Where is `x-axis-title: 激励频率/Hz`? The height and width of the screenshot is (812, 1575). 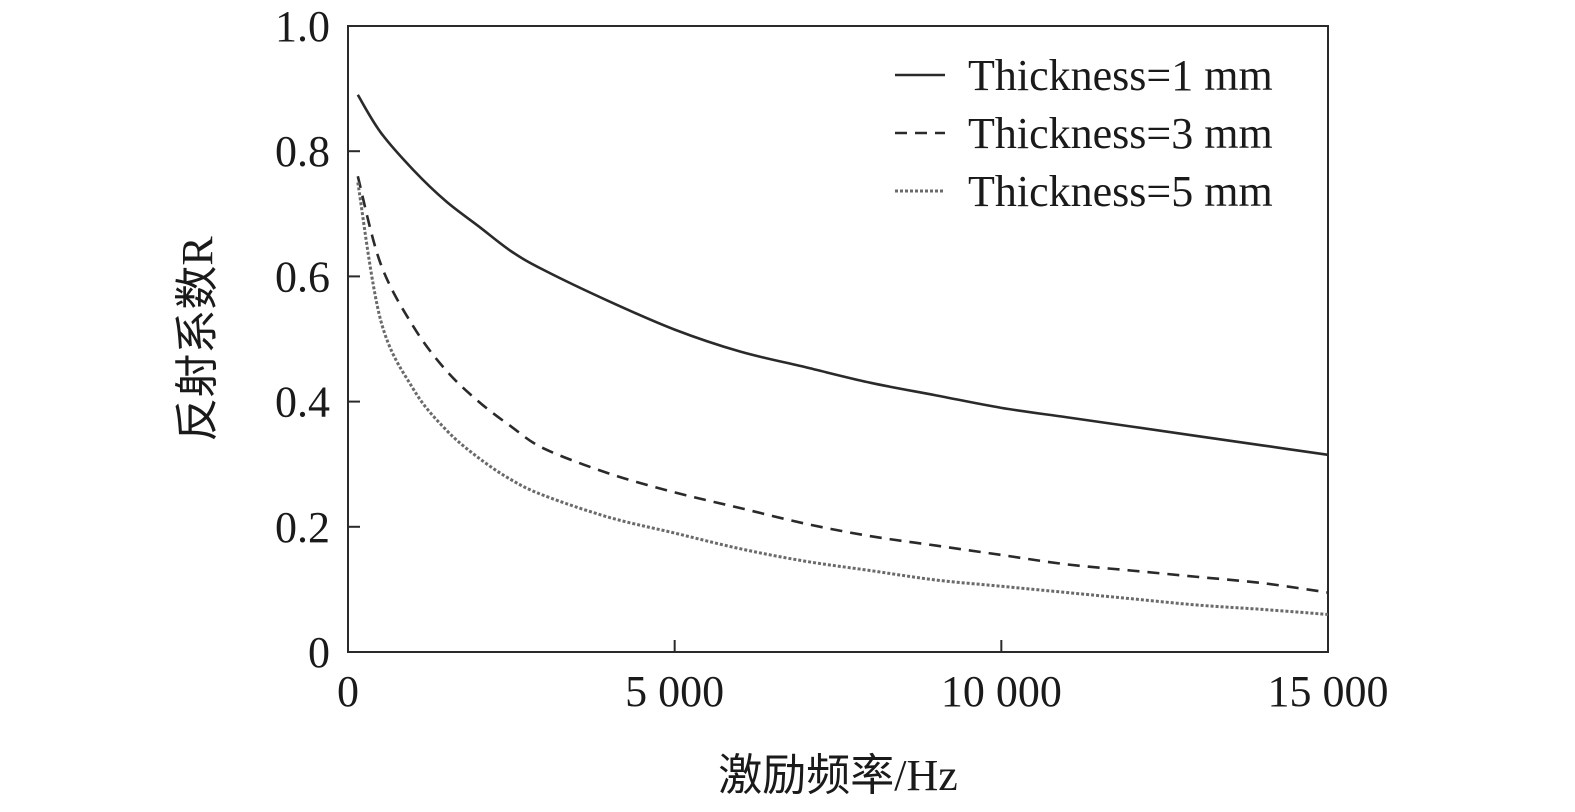
x-axis-title: 激励频率/Hz is located at coordinates (838, 775).